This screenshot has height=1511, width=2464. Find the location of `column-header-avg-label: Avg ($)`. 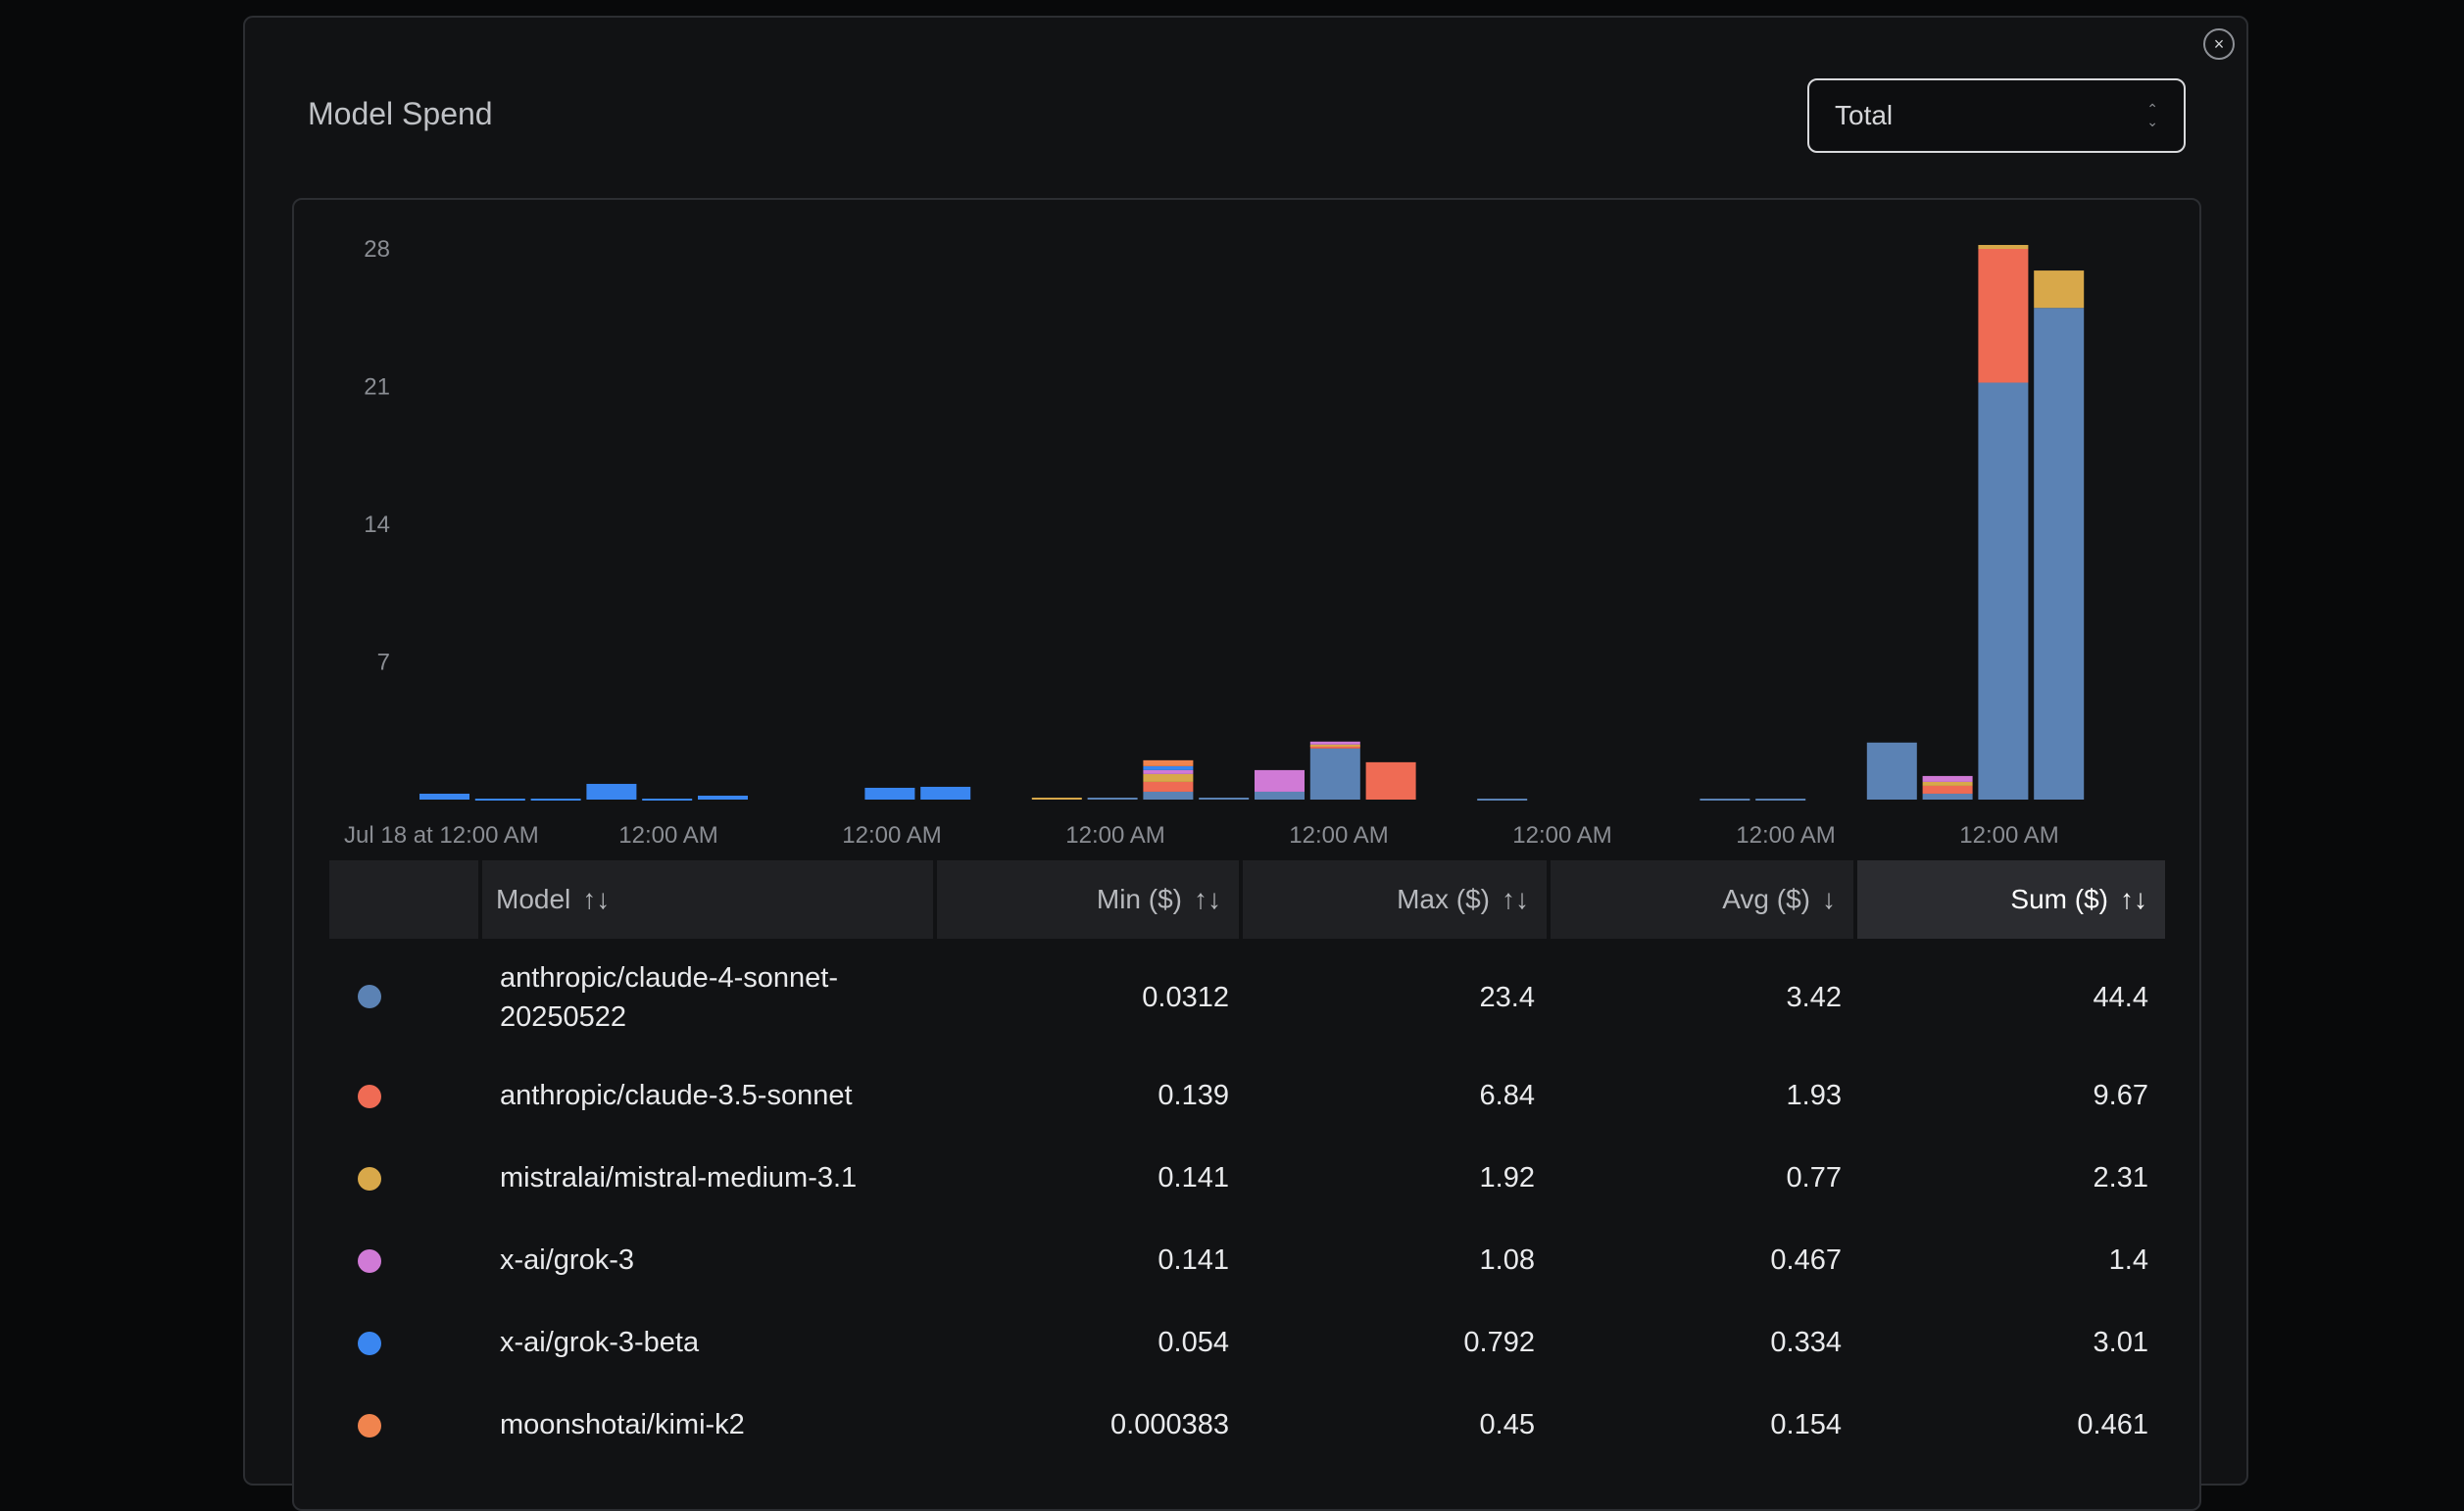

column-header-avg-label: Avg ($) is located at coordinates (1766, 899).